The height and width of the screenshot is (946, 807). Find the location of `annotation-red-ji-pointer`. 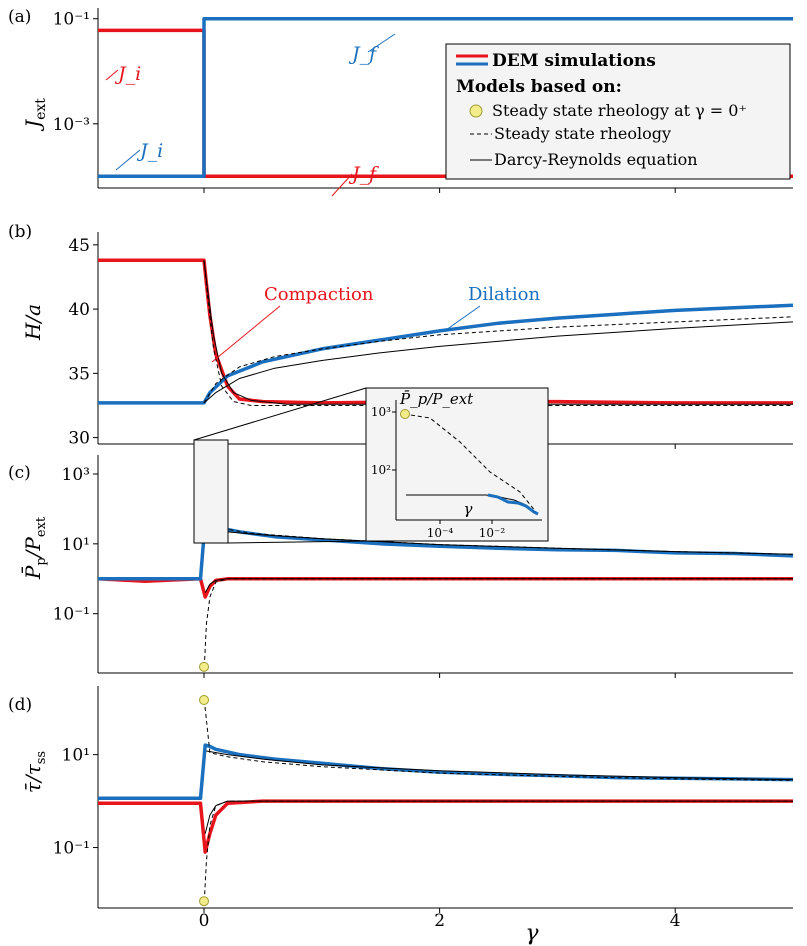

annotation-red-ji-pointer is located at coordinates (112, 75).